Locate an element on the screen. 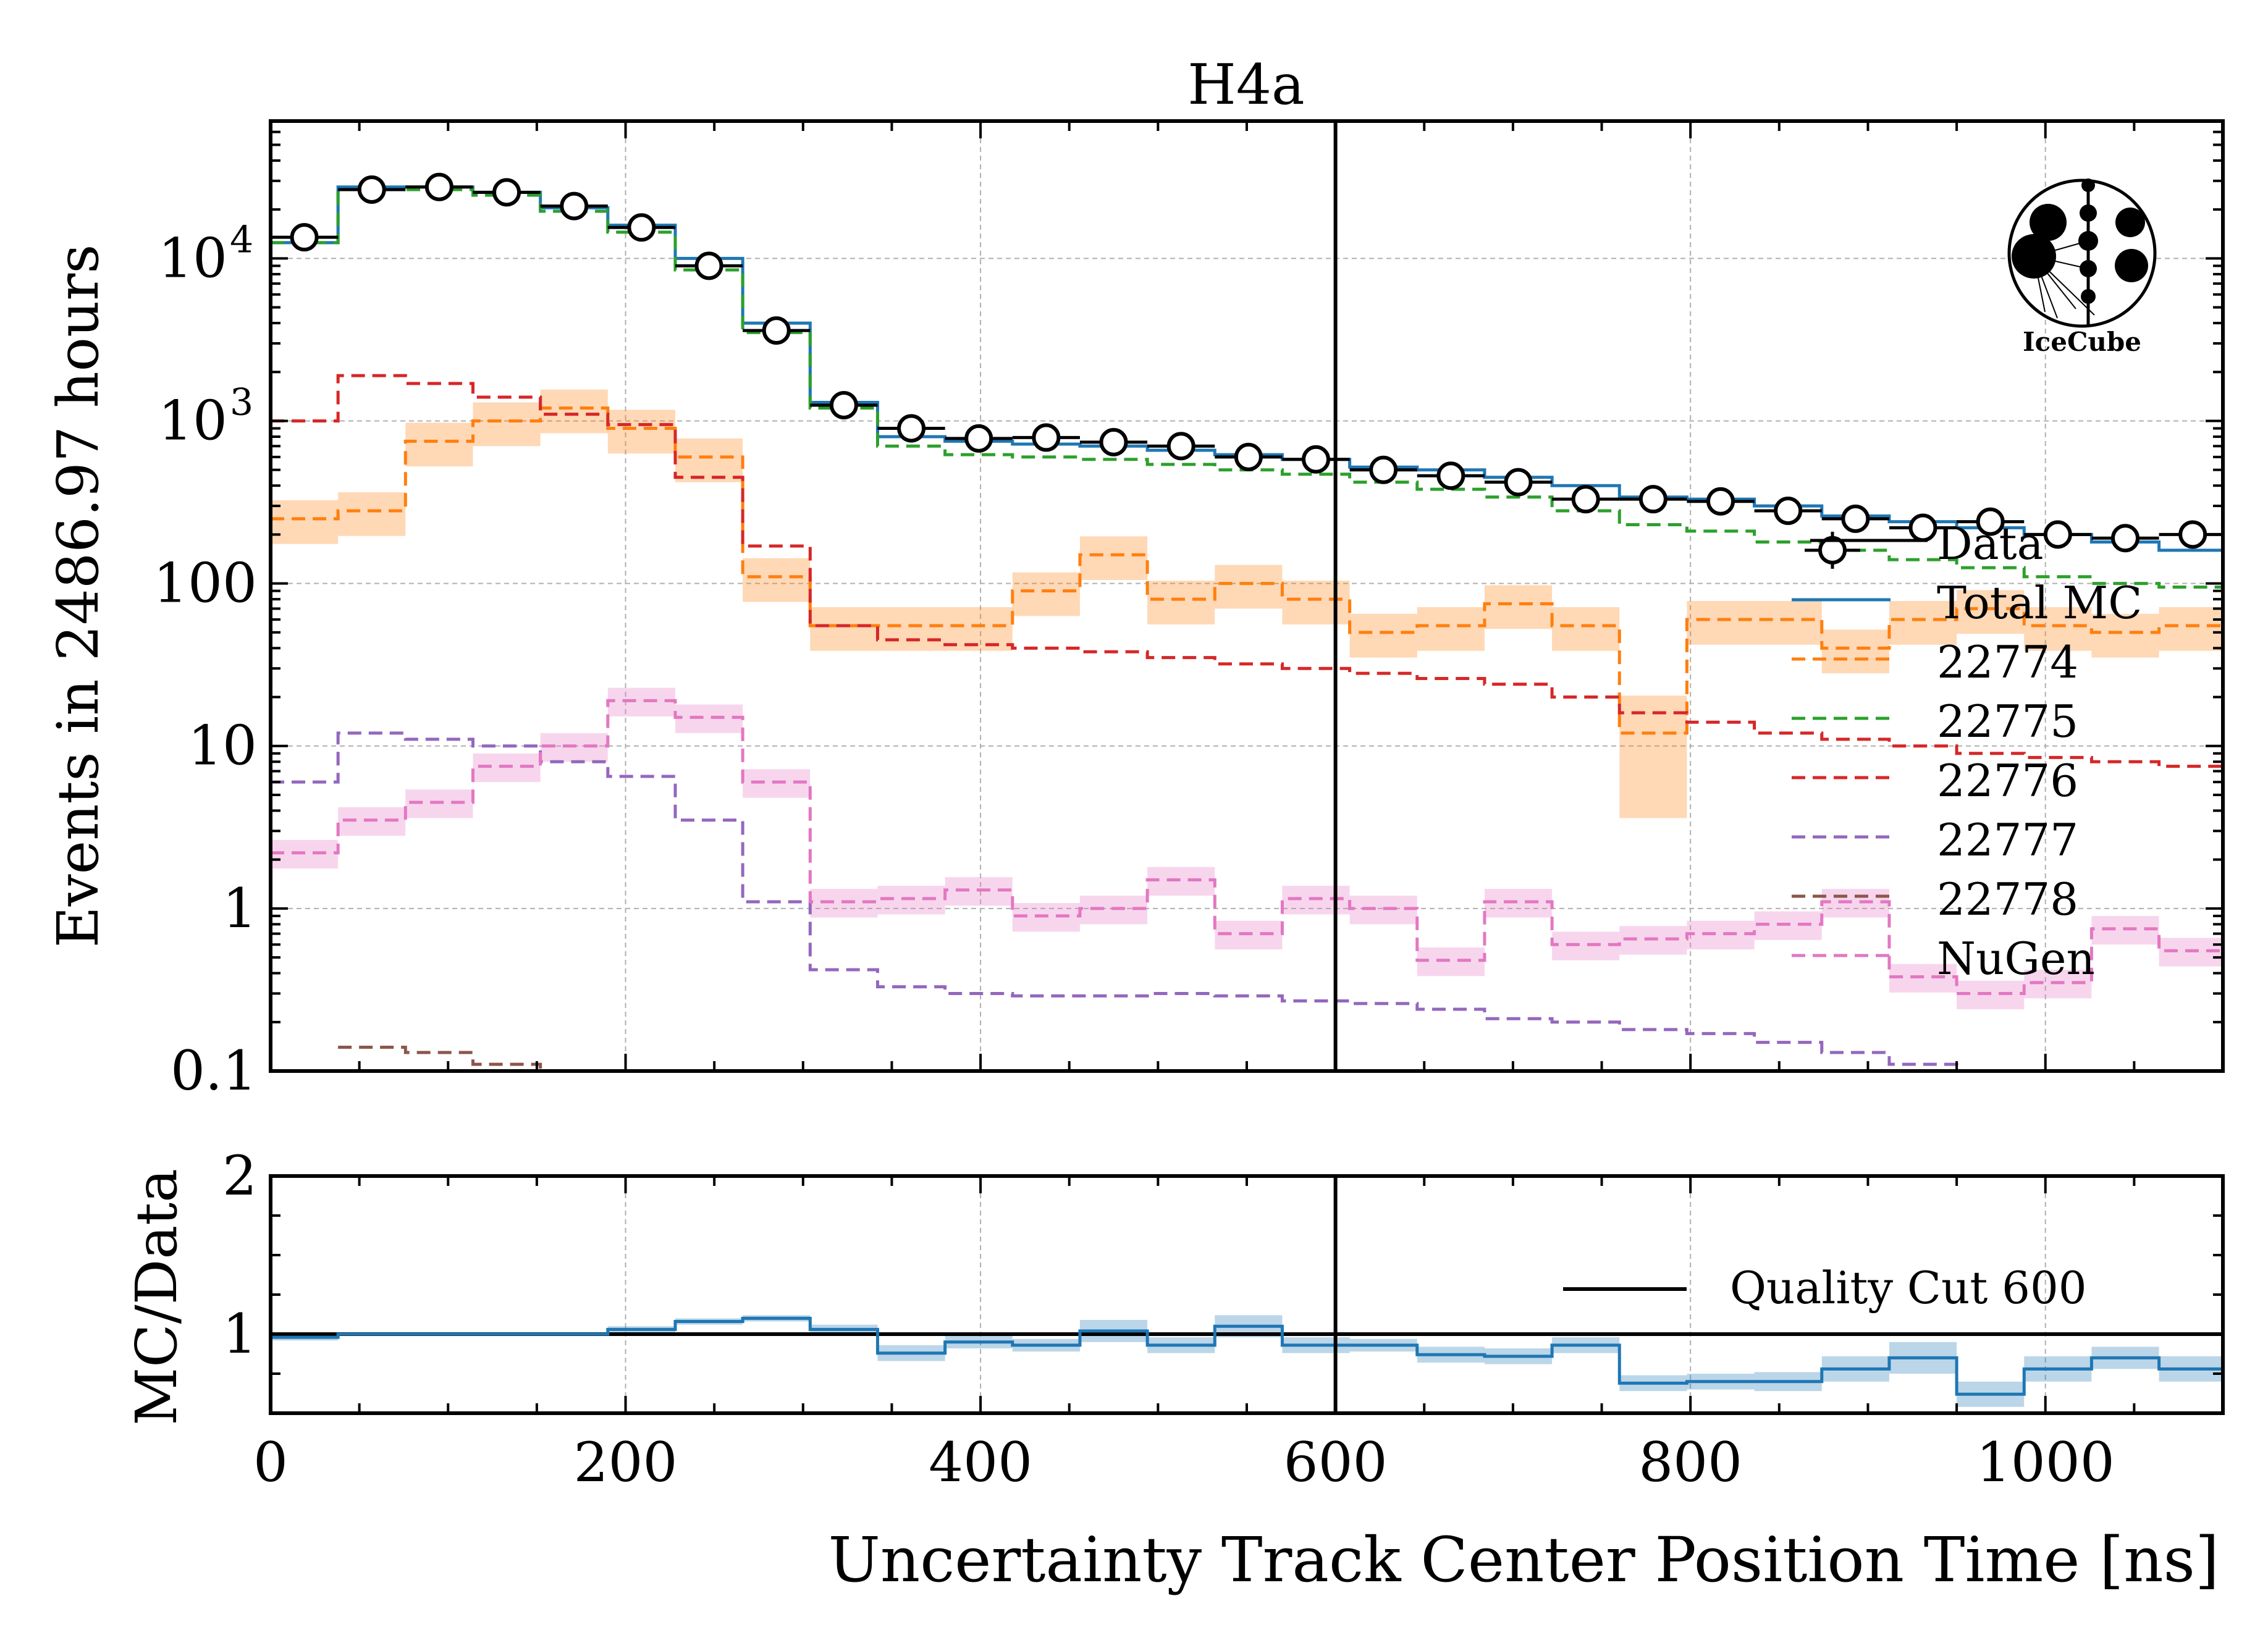 Image resolution: width=2268 pixels, height=1651 pixels. ratio-y-axis-label: MC/Data is located at coordinates (157, 1297).